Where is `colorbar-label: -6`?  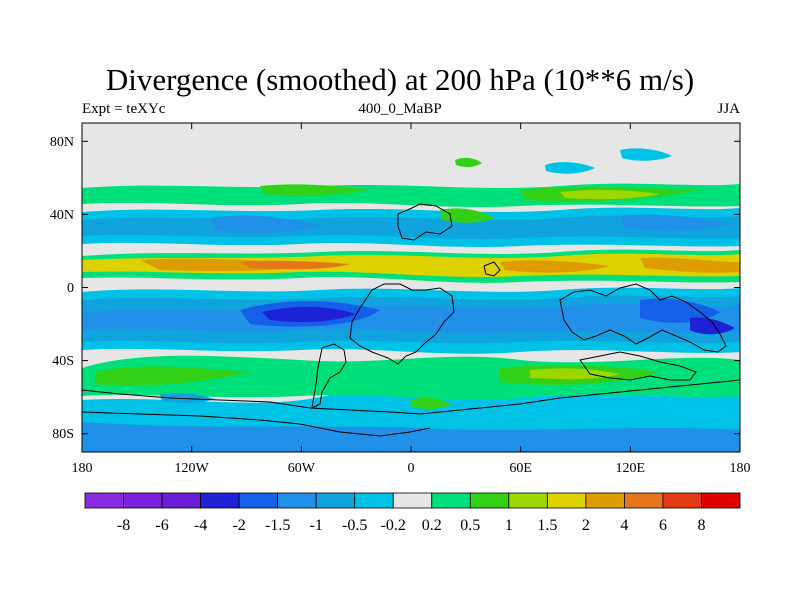 colorbar-label: -6 is located at coordinates (161, 525).